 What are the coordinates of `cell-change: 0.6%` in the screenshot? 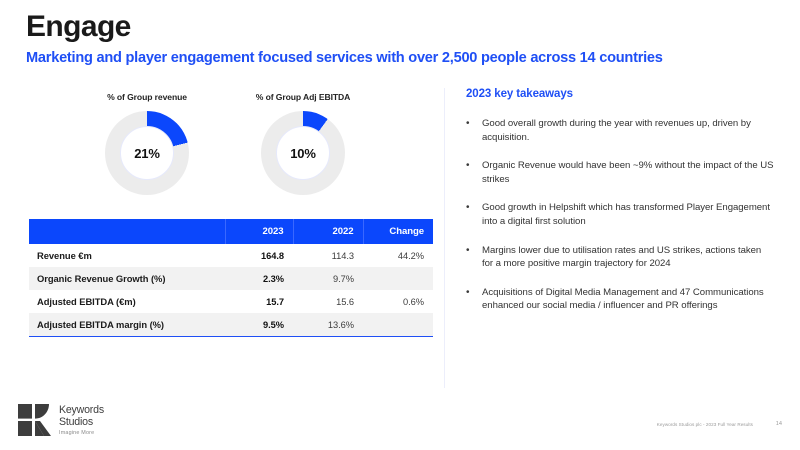 It's located at (413, 301).